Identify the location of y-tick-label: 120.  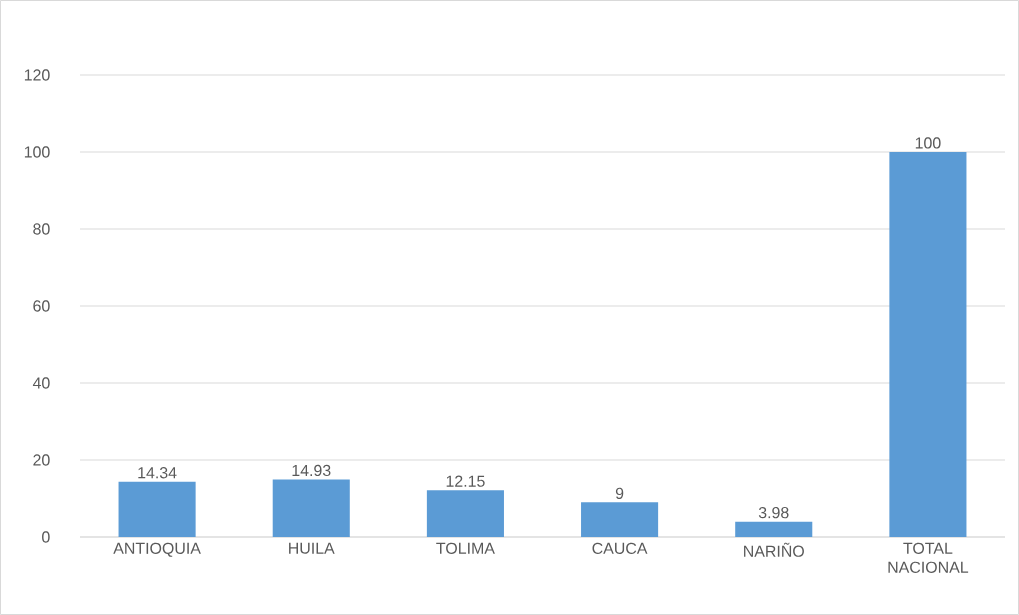
(37, 75).